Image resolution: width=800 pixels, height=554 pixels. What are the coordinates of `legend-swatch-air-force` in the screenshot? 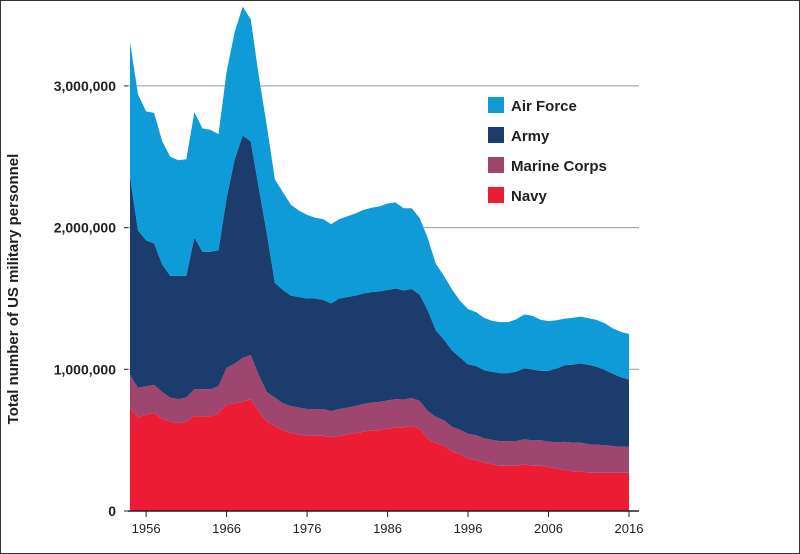 It's located at (496, 105).